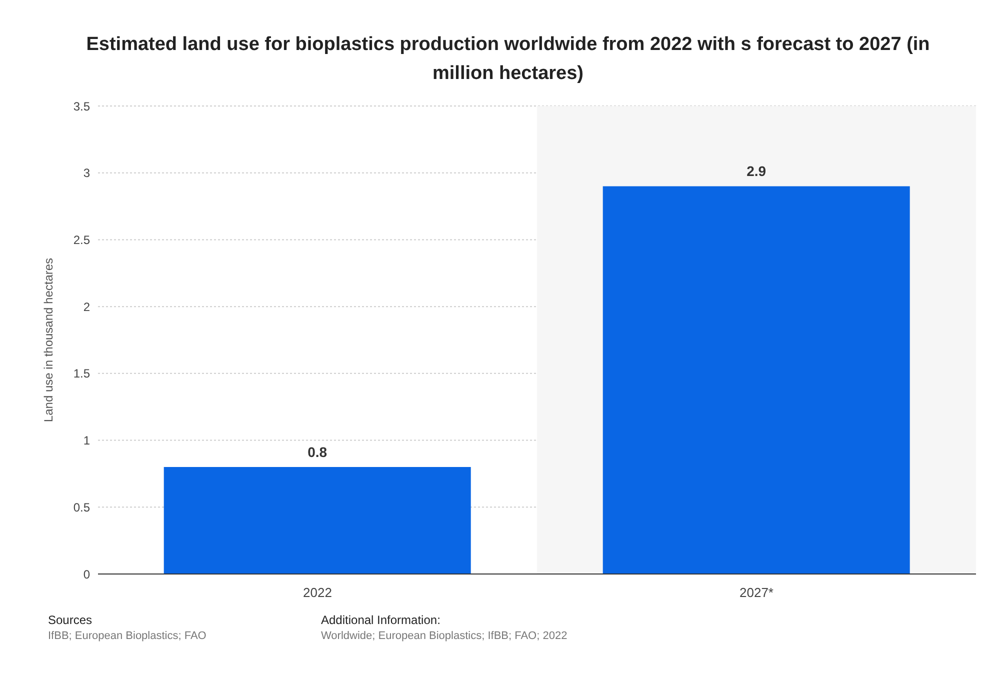 The height and width of the screenshot is (682, 999). Describe the element at coordinates (318, 452) in the screenshot. I see `data-label: 0.8` at that location.